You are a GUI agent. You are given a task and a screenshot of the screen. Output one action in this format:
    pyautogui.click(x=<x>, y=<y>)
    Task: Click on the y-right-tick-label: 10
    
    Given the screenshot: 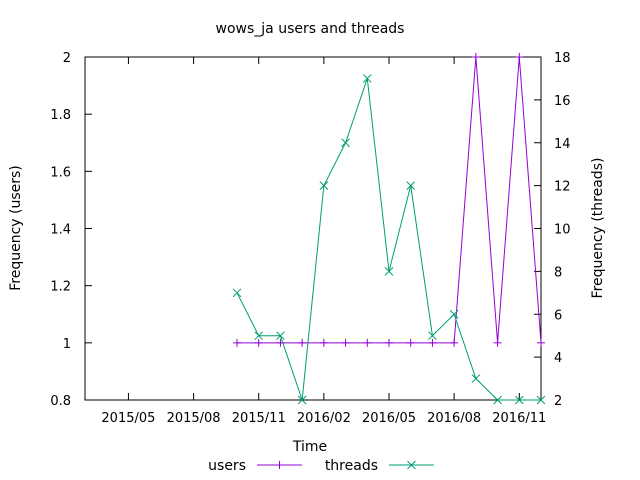 What is the action you would take?
    pyautogui.click(x=562, y=230)
    